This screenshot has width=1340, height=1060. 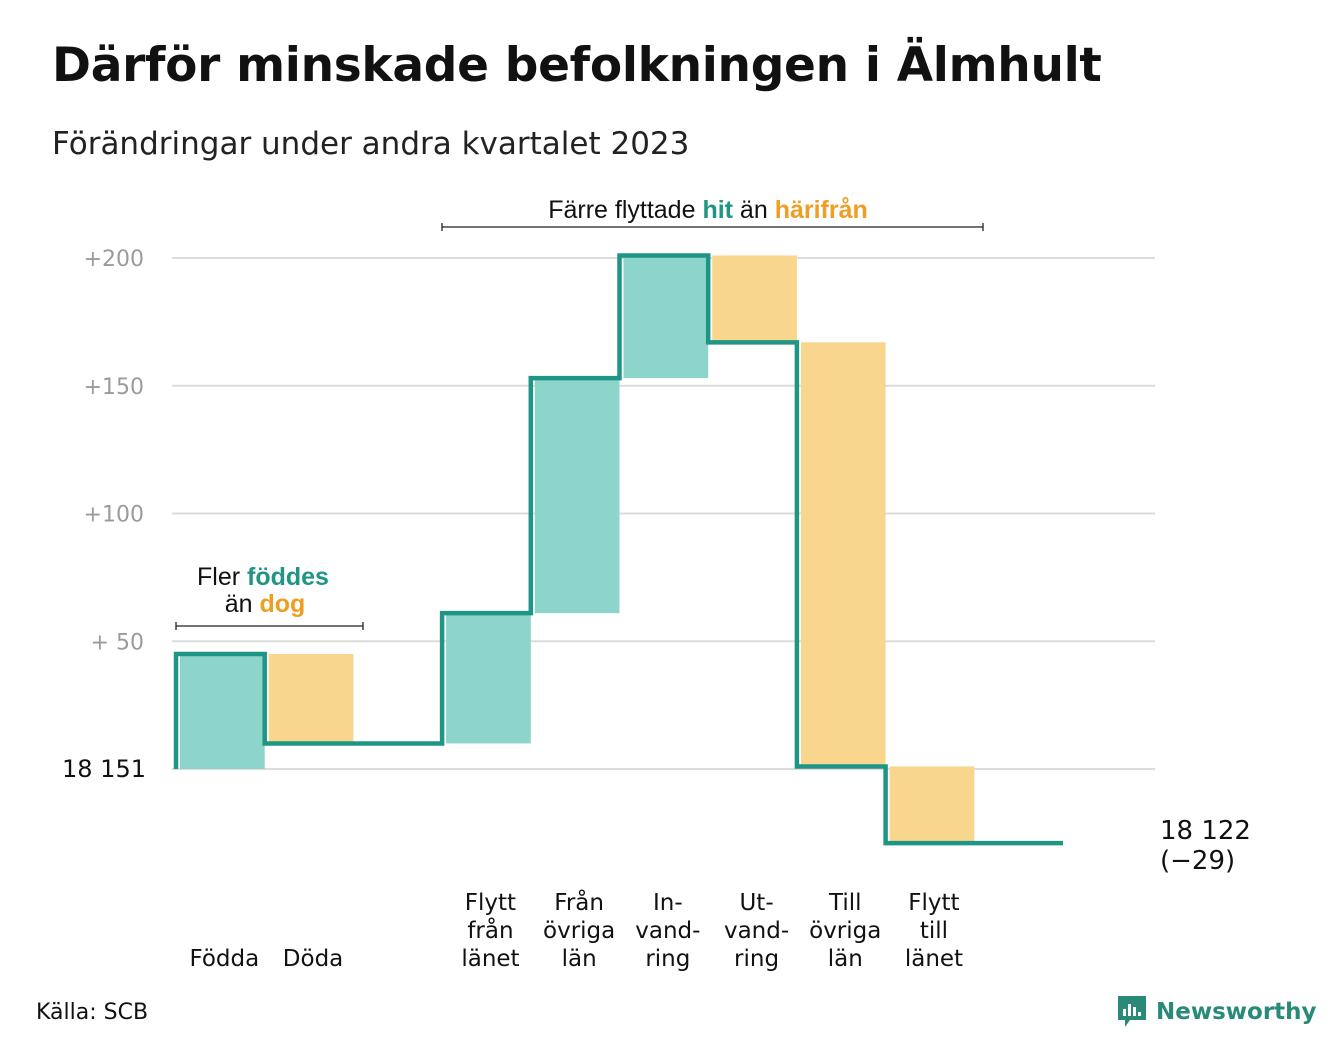 I want to click on newsworthy-chart-icon, so click(x=1132, y=1011).